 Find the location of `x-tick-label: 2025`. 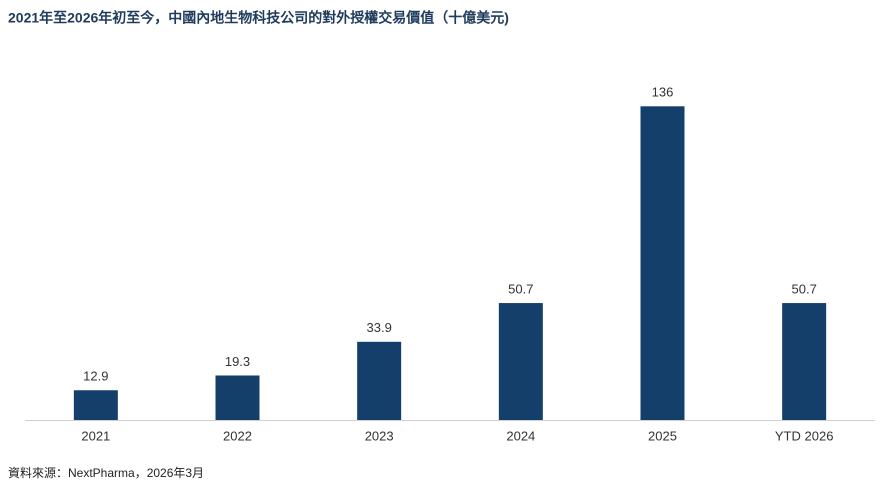

x-tick-label: 2025 is located at coordinates (662, 435).